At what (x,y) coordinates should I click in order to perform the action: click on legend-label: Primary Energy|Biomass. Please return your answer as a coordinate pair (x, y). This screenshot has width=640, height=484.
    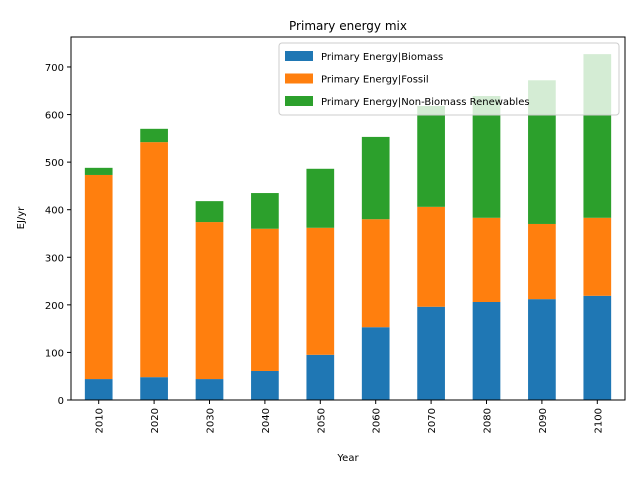
    Looking at the image, I should click on (382, 57).